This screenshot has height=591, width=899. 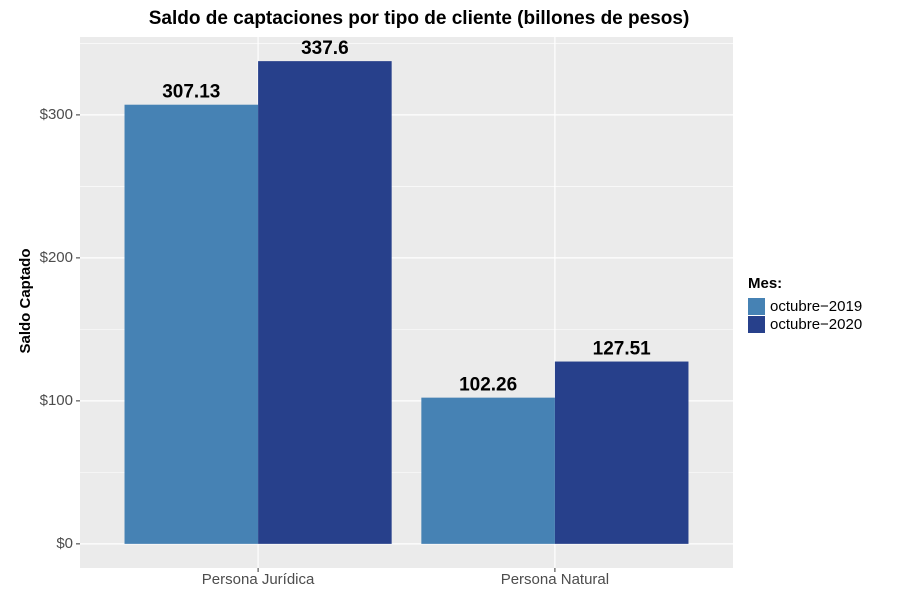 I want to click on legend-label: octubre−2020, so click(x=816, y=324).